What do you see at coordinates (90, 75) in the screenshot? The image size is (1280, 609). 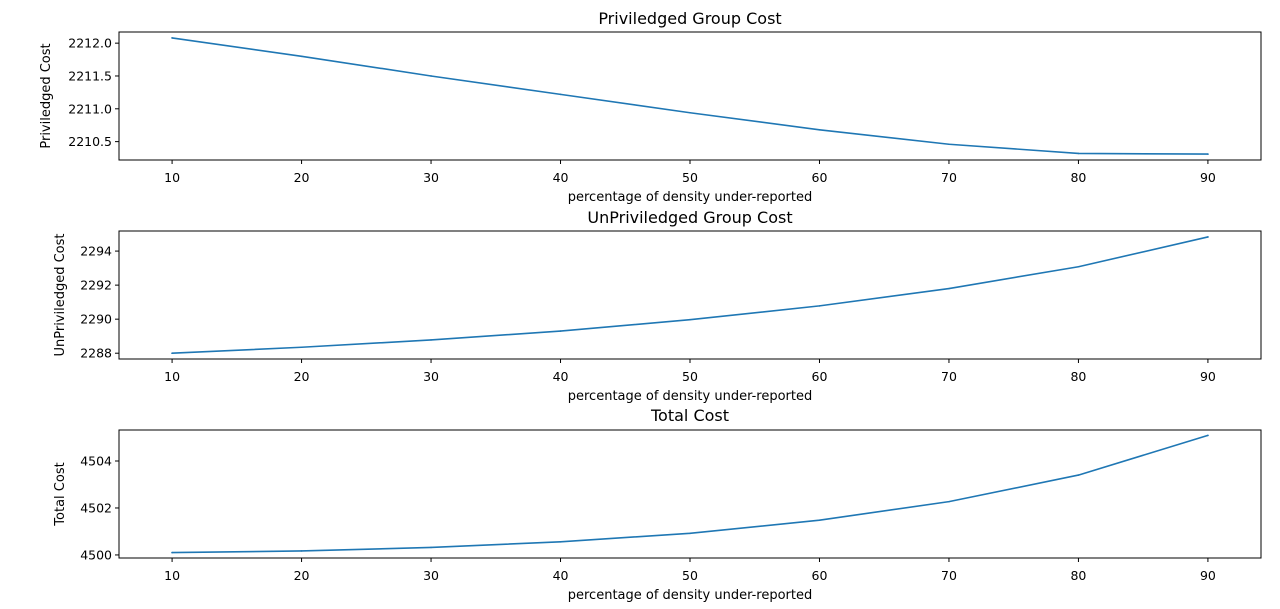 I see `y-tick-label: 2211.5` at bounding box center [90, 75].